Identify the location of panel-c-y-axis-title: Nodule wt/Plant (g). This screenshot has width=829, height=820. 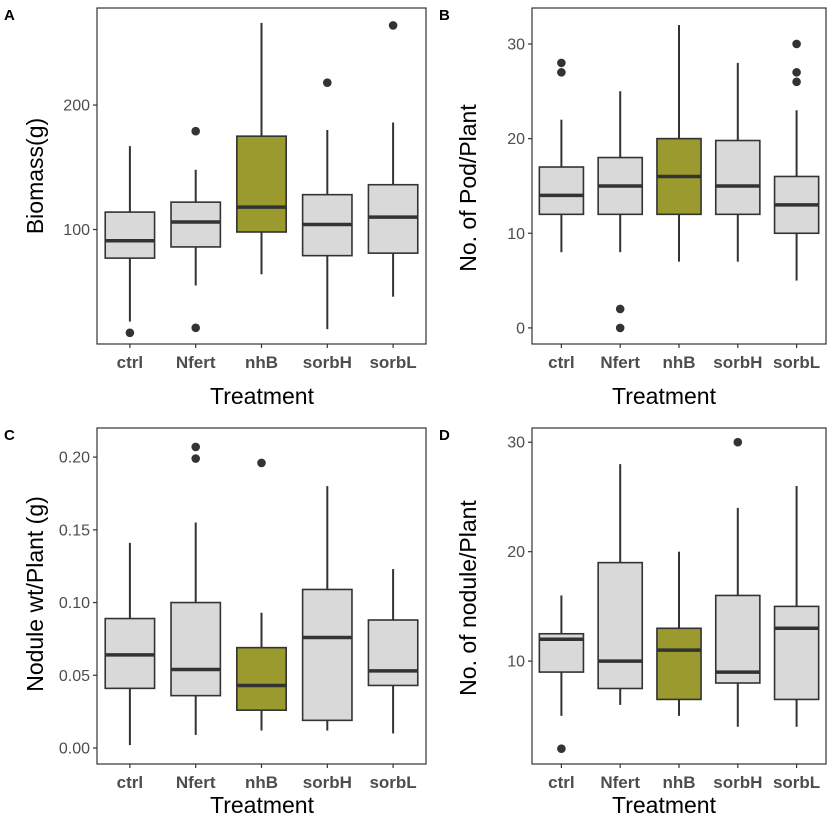
(35, 594).